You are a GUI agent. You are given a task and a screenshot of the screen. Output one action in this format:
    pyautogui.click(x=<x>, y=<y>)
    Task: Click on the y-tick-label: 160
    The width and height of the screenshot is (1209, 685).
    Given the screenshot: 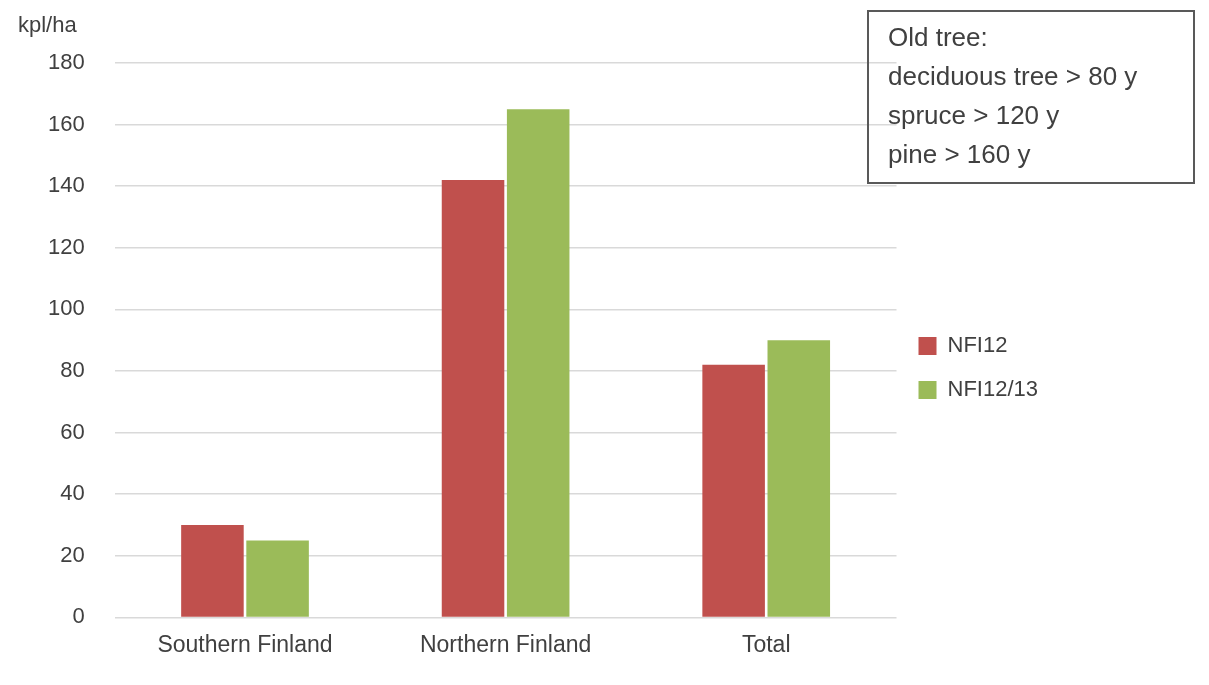 What is the action you would take?
    pyautogui.click(x=66, y=123)
    